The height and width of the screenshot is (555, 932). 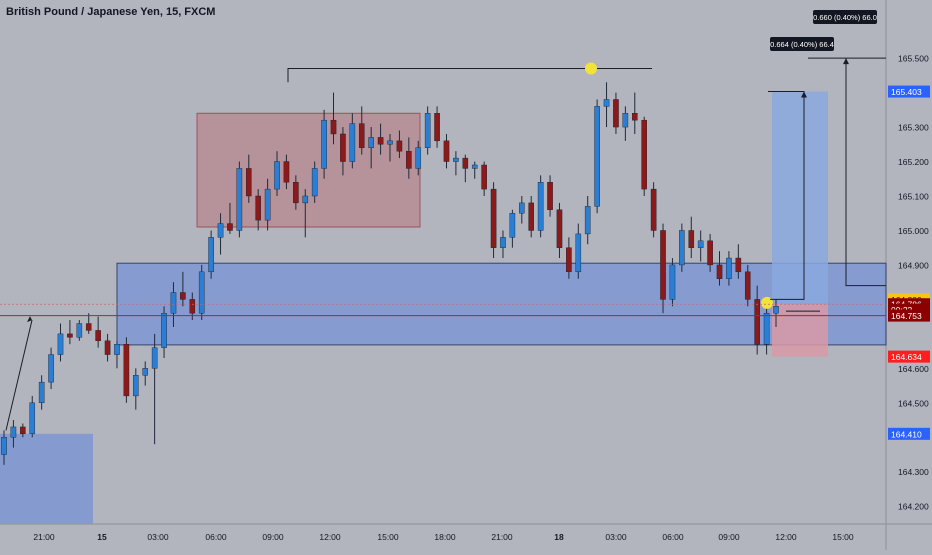 I want to click on y-tick-label: 165.100, so click(x=913, y=197).